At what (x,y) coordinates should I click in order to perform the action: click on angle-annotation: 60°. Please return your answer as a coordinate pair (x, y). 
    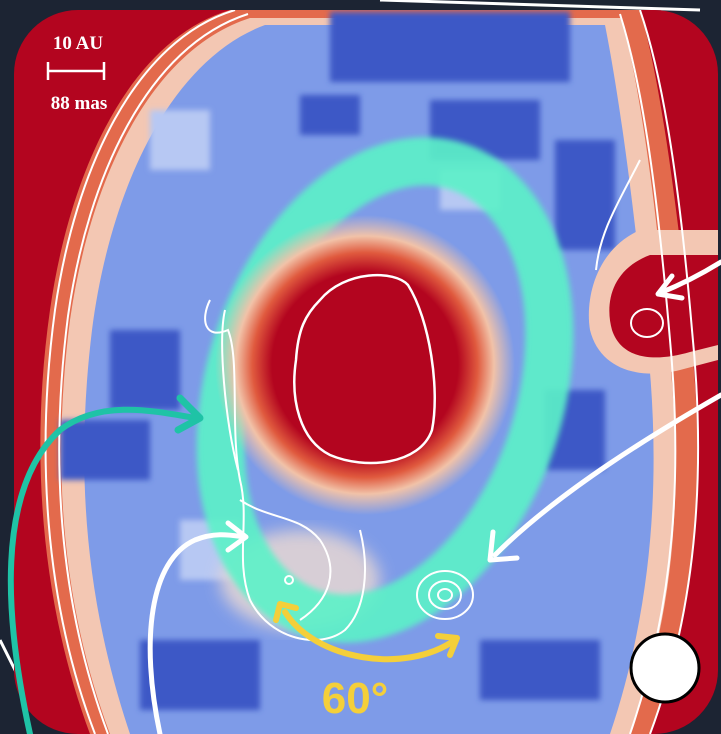
    Looking at the image, I should click on (355, 698).